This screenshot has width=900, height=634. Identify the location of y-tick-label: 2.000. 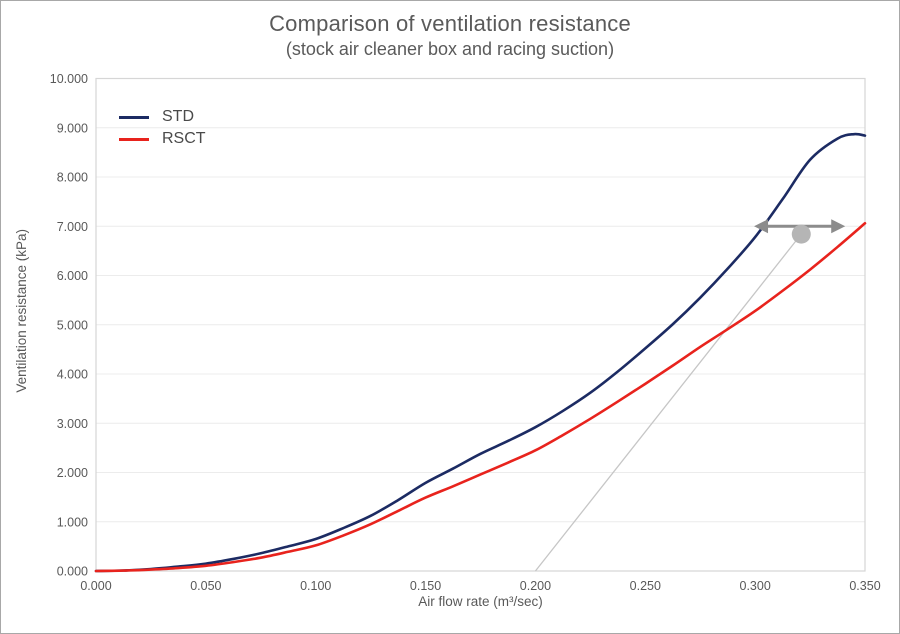
(72, 473).